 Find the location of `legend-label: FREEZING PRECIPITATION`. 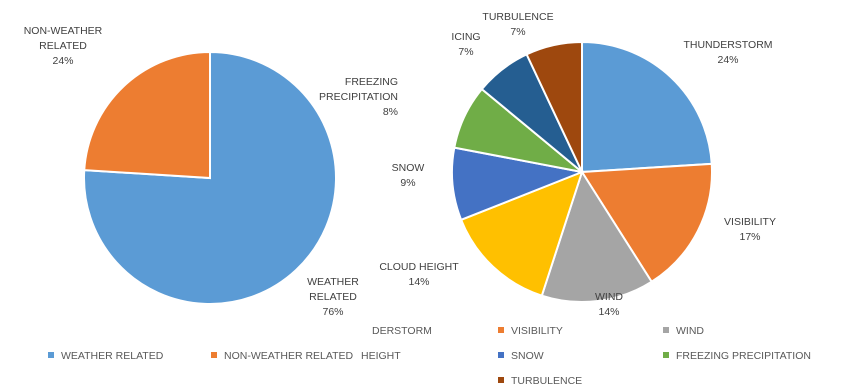

legend-label: FREEZING PRECIPITATION is located at coordinates (743, 356).